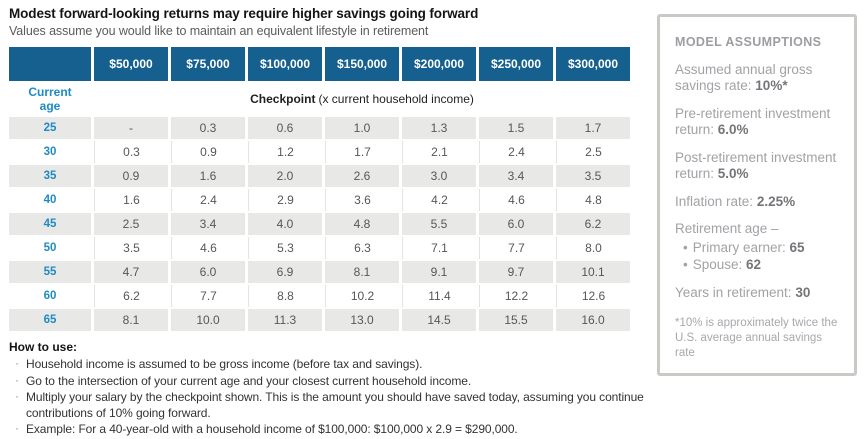 The width and height of the screenshot is (864, 439). Describe the element at coordinates (771, 86) in the screenshot. I see `assumption-value: 10%*` at that location.